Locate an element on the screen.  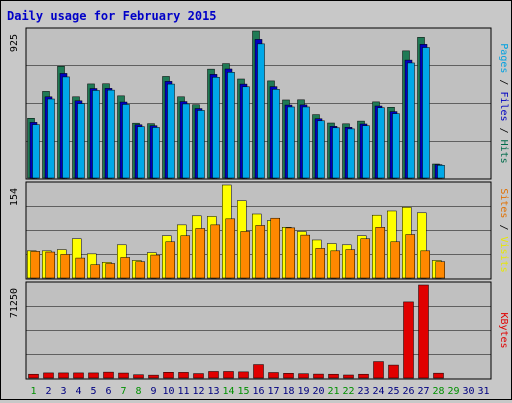
y-max-label-kbytes: 71250 is located at coordinates (14, 303).